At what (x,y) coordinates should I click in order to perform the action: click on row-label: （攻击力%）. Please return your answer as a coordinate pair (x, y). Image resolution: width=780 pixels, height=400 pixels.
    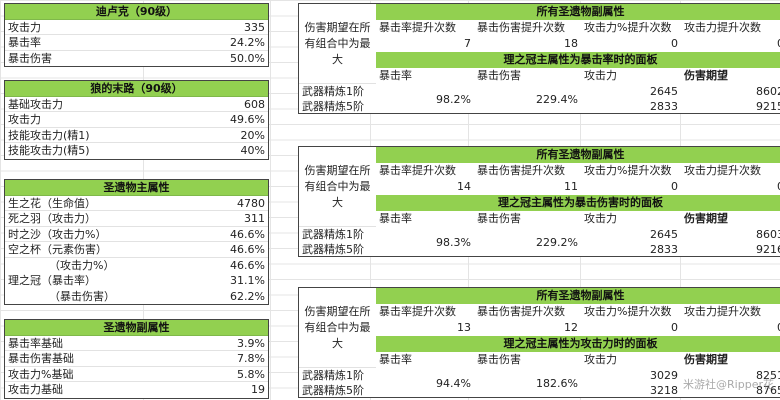
    Looking at the image, I should click on (82, 265).